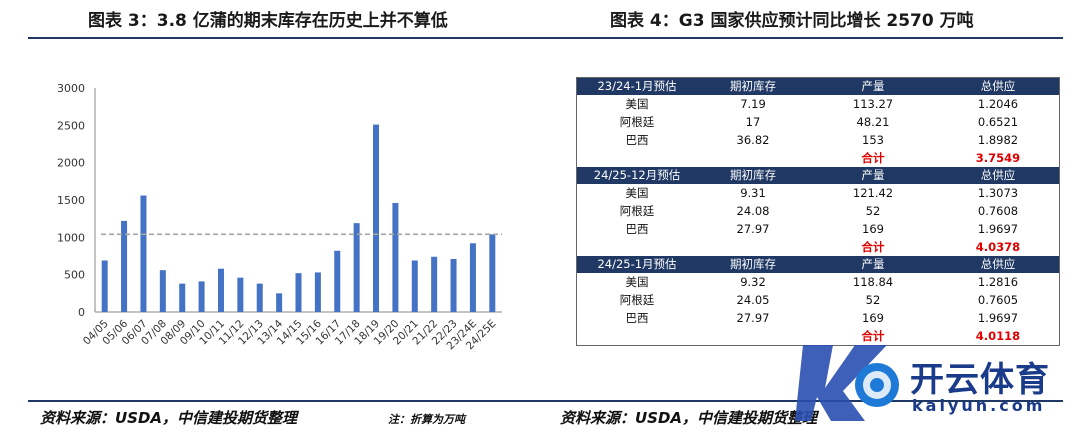 This screenshot has height=441, width=1080. I want to click on bar-13/14, so click(279, 302).